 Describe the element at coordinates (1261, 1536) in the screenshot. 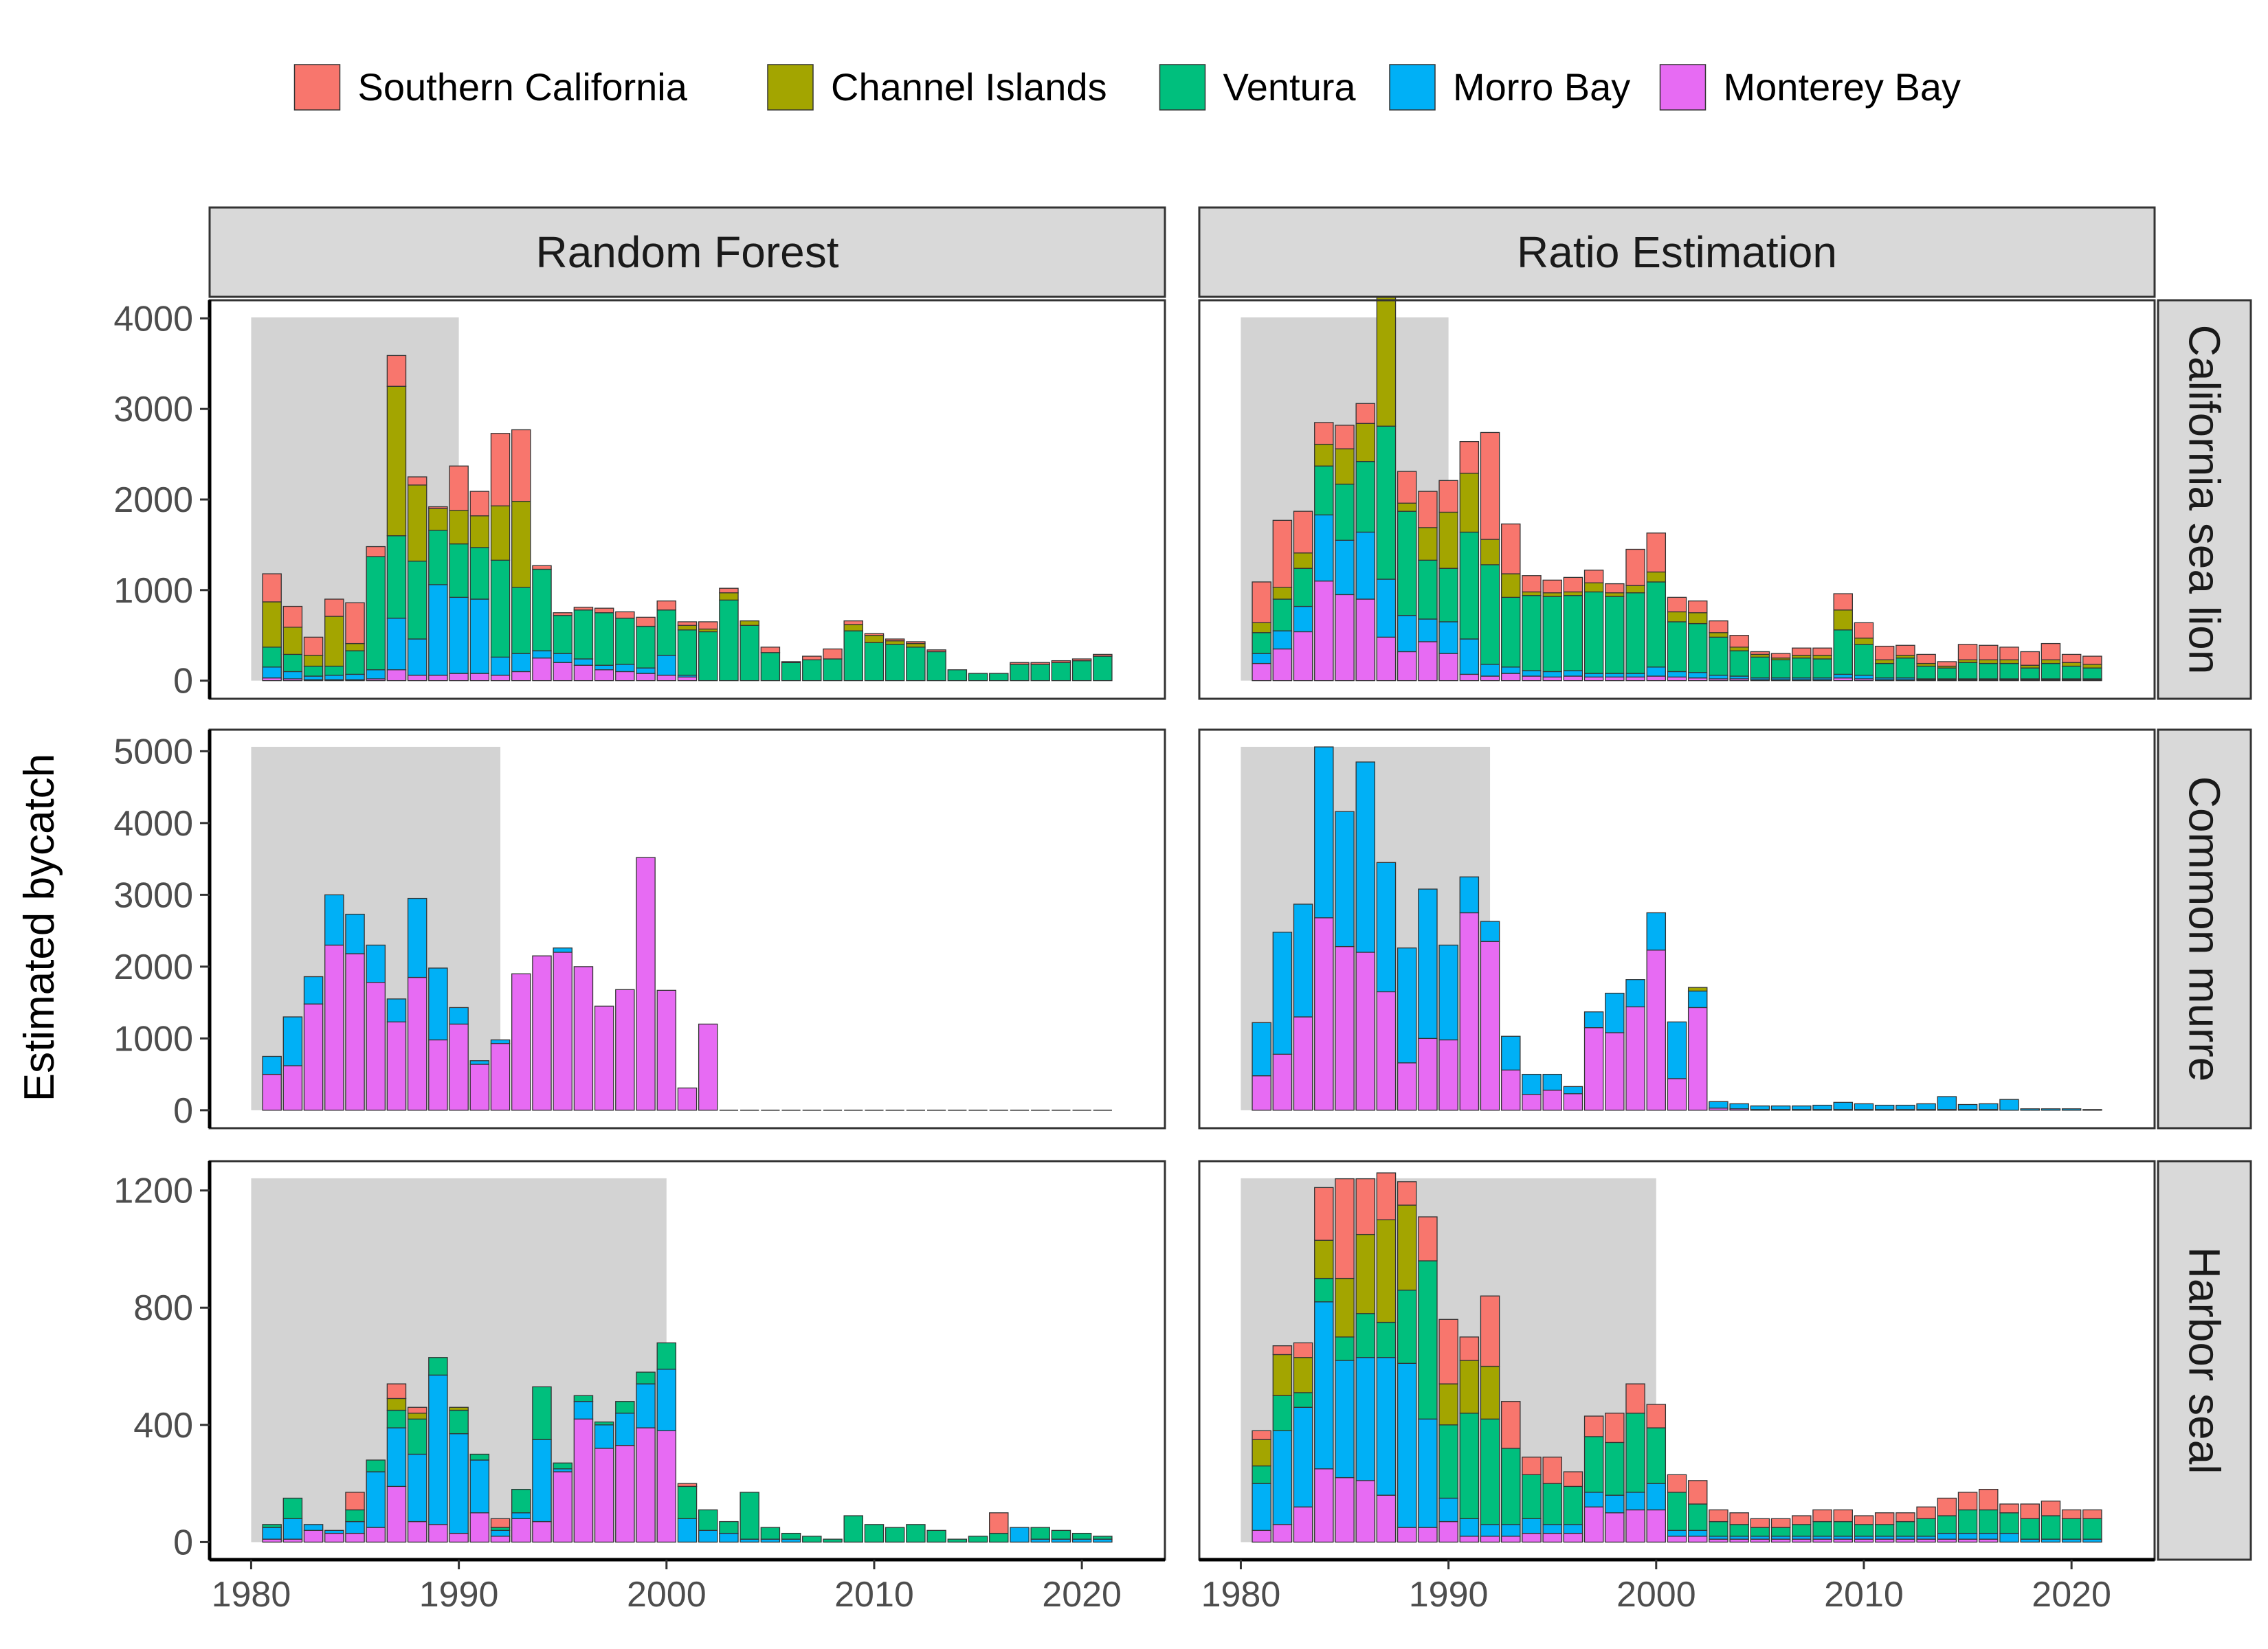

I see `bar-1981-monterey-bay` at that location.